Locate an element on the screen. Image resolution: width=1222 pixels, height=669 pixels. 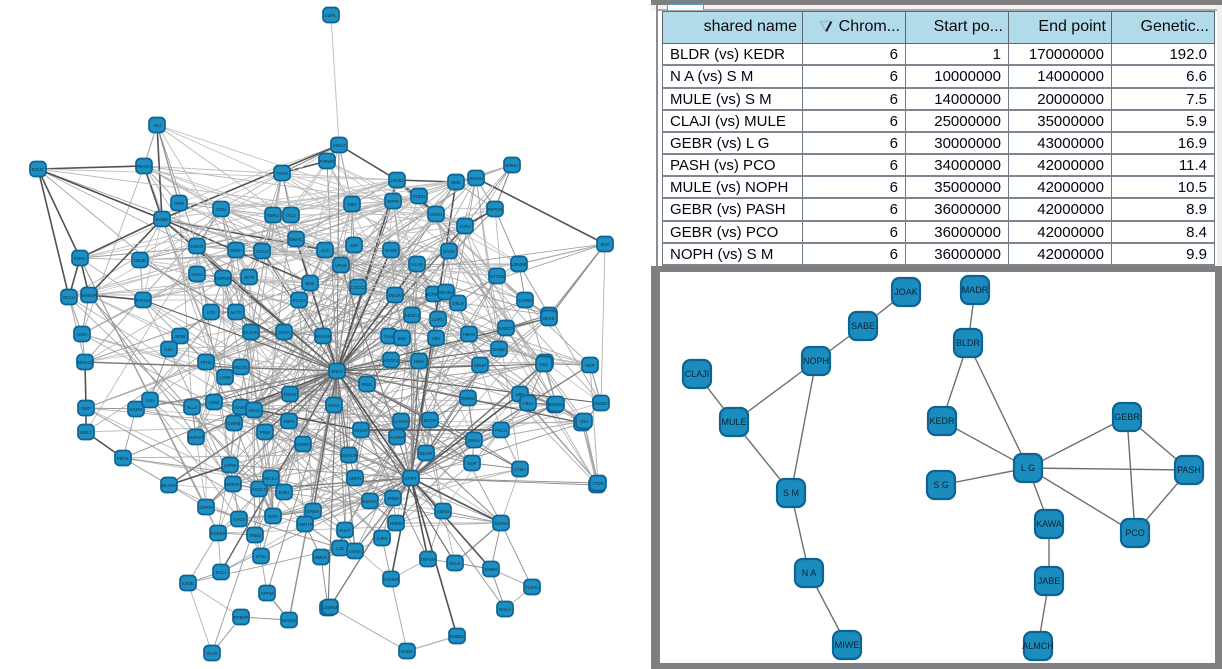
svg-text: JETS is located at coordinates (249, 277).